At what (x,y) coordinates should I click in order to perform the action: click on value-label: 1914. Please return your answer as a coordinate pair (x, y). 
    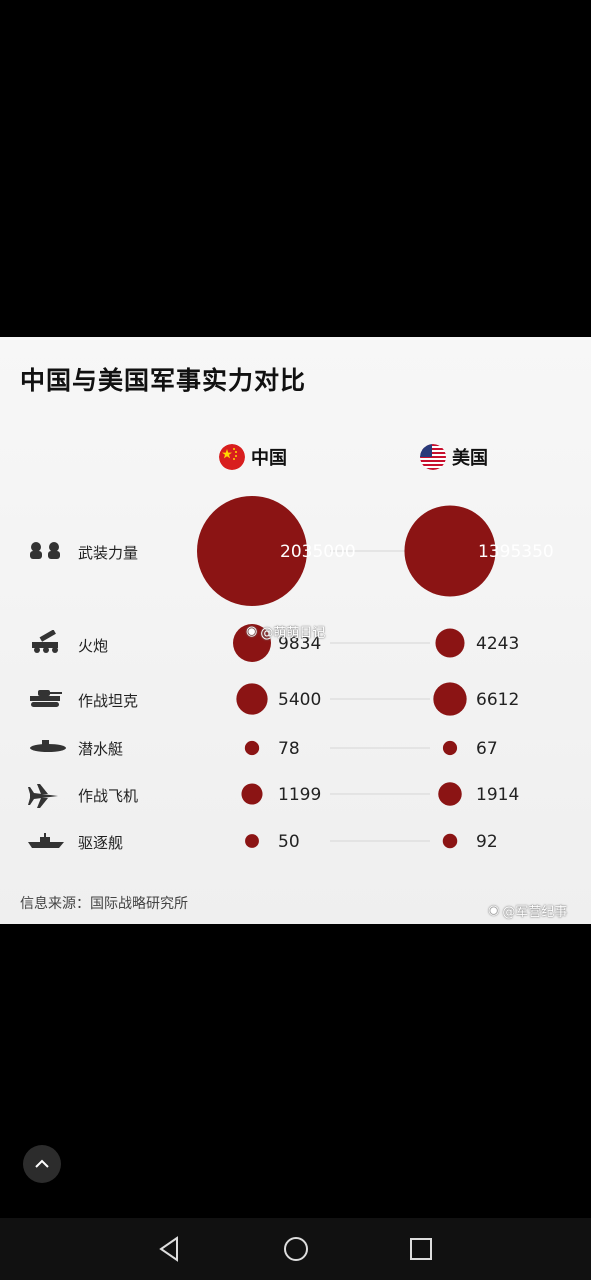
    Looking at the image, I should click on (497, 795).